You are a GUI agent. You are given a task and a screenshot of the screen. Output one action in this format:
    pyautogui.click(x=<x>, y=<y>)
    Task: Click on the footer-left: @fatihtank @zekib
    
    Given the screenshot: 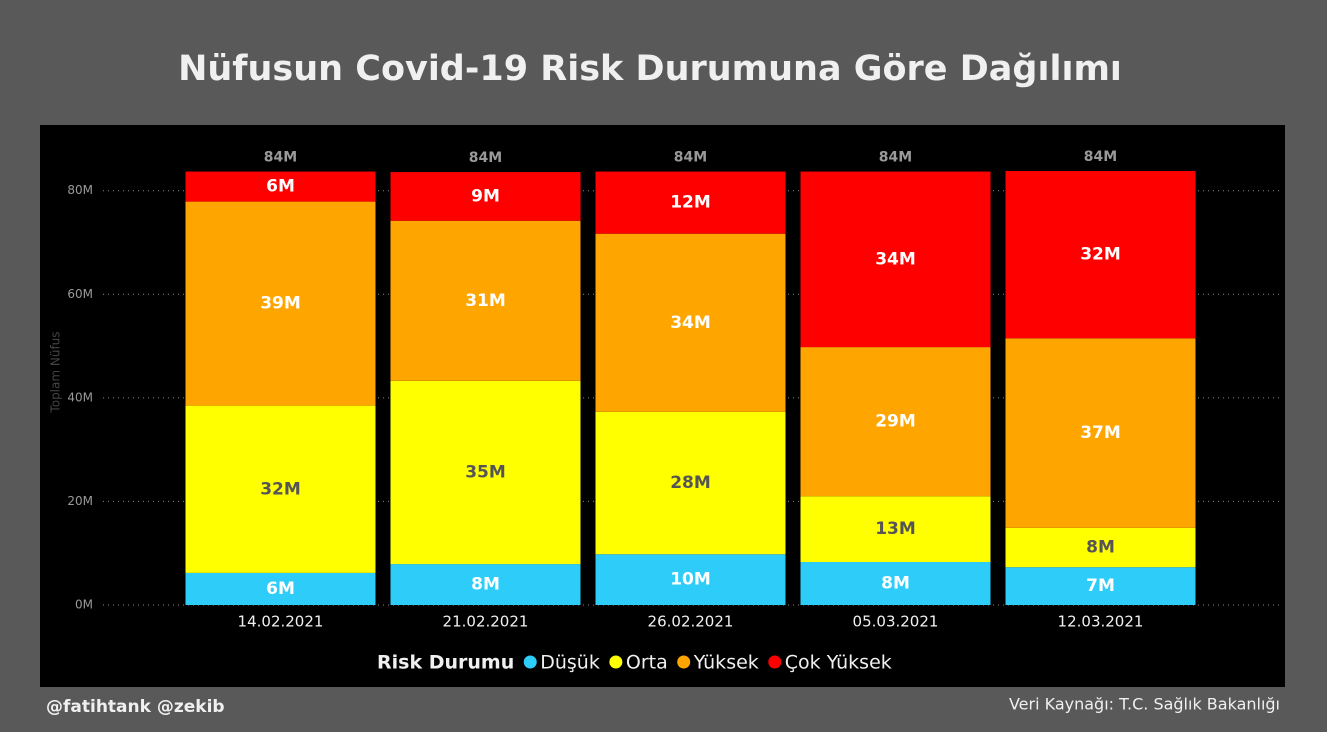 What is the action you would take?
    pyautogui.click(x=135, y=707)
    